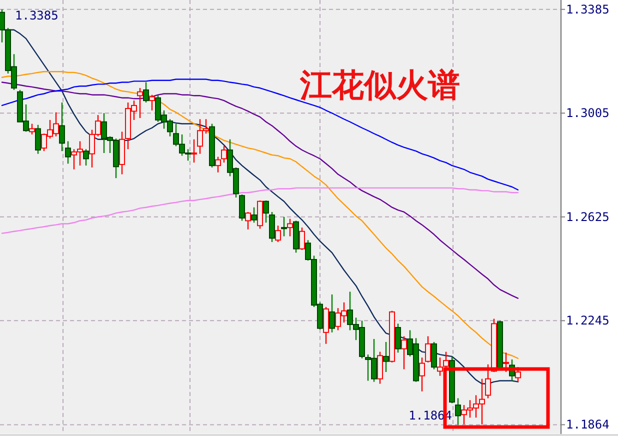  I want to click on y-tick-label: 1.2625, so click(588, 217).